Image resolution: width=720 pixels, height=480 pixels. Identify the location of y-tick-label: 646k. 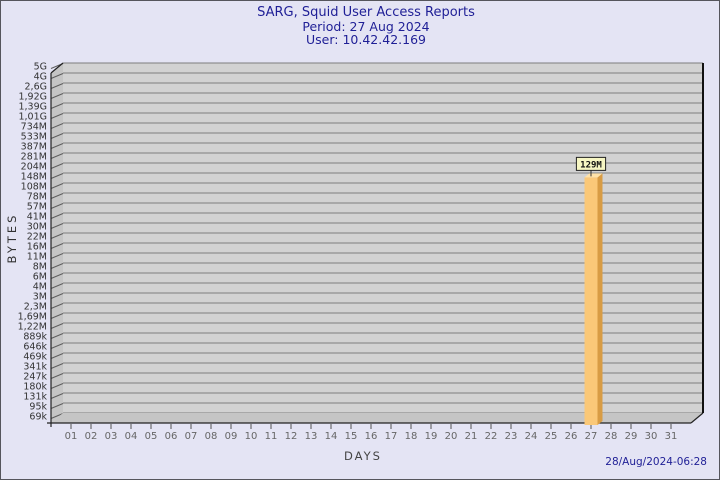
(35, 347).